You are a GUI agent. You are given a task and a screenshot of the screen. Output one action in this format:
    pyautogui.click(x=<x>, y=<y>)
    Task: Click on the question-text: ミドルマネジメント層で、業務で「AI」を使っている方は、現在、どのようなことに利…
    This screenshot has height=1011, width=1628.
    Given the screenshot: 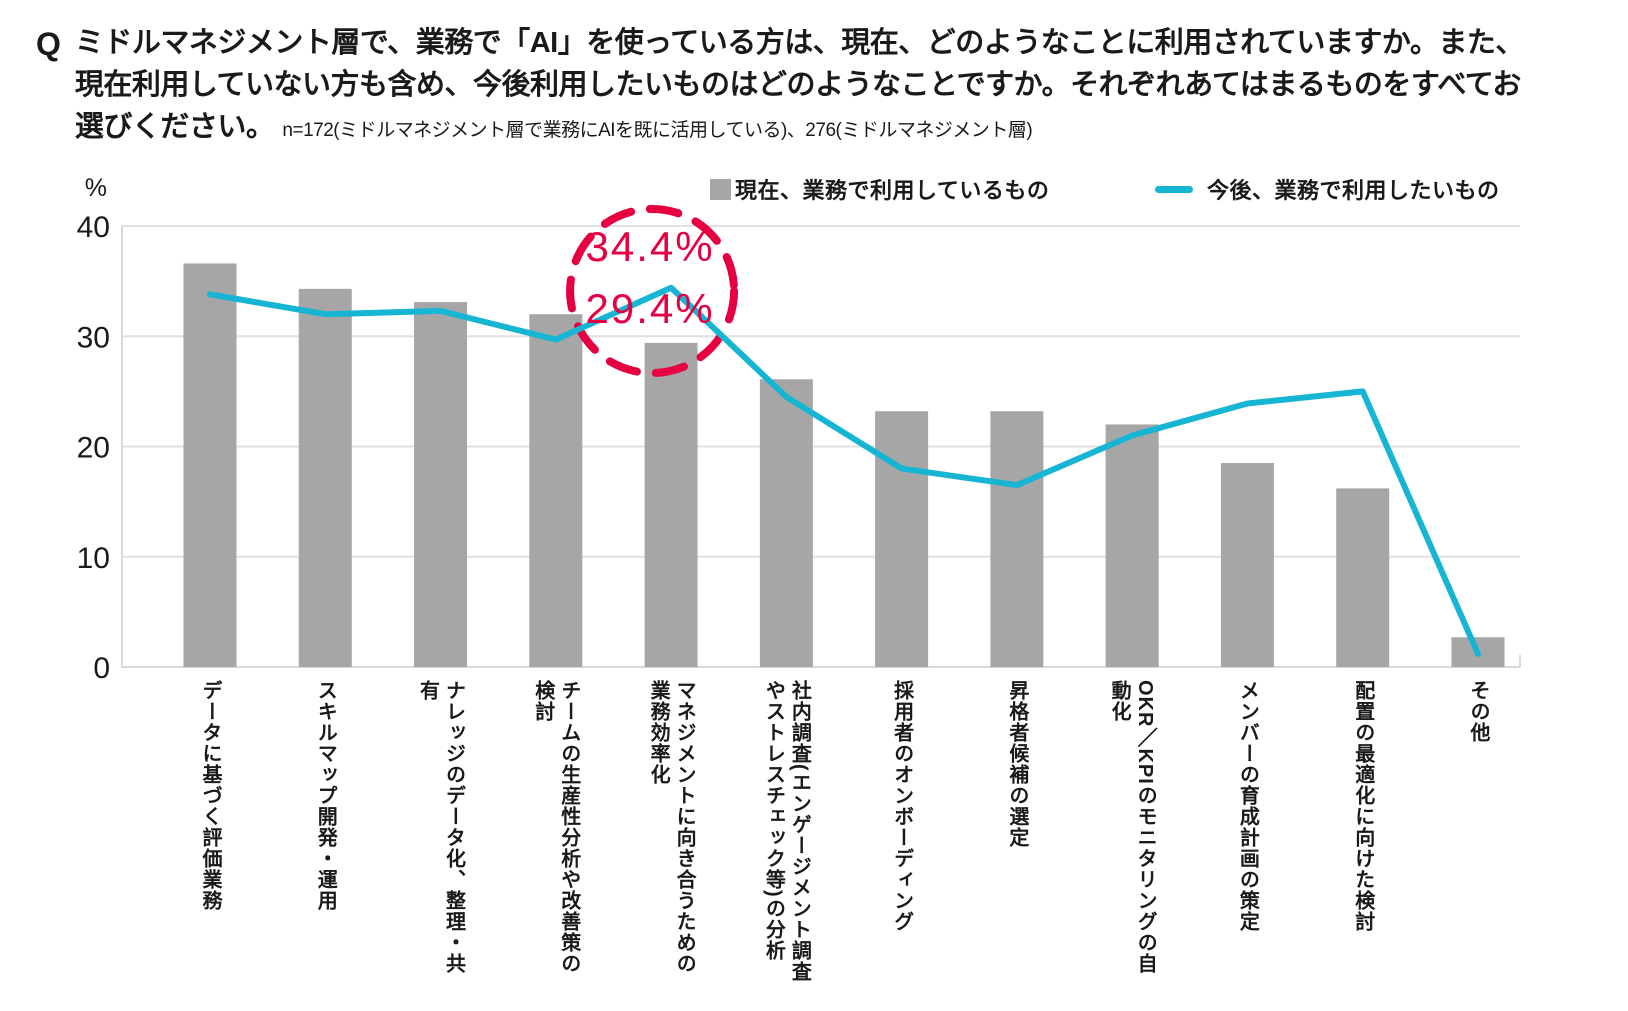 What is the action you would take?
    pyautogui.click(x=810, y=85)
    